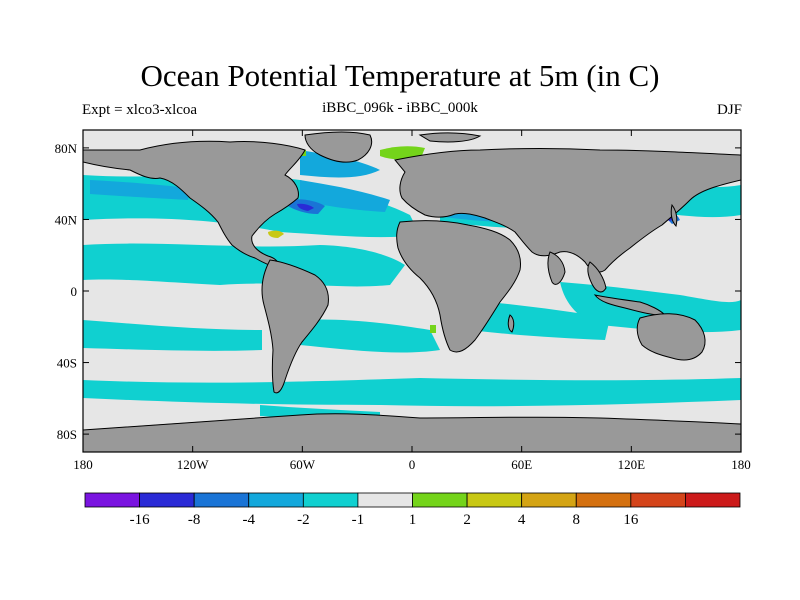 Image resolution: width=800 pixels, height=600 pixels. I want to click on x-tick-label: 60E, so click(521, 464).